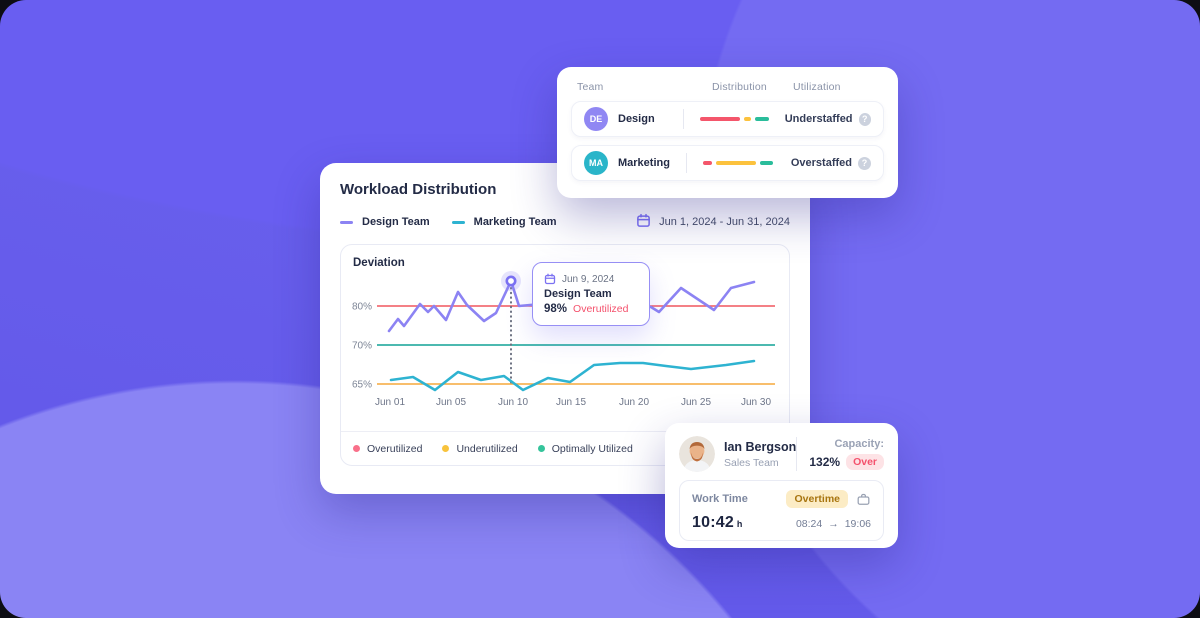  What do you see at coordinates (515, 222) in the screenshot?
I see `legend-label: Marketing Team` at bounding box center [515, 222].